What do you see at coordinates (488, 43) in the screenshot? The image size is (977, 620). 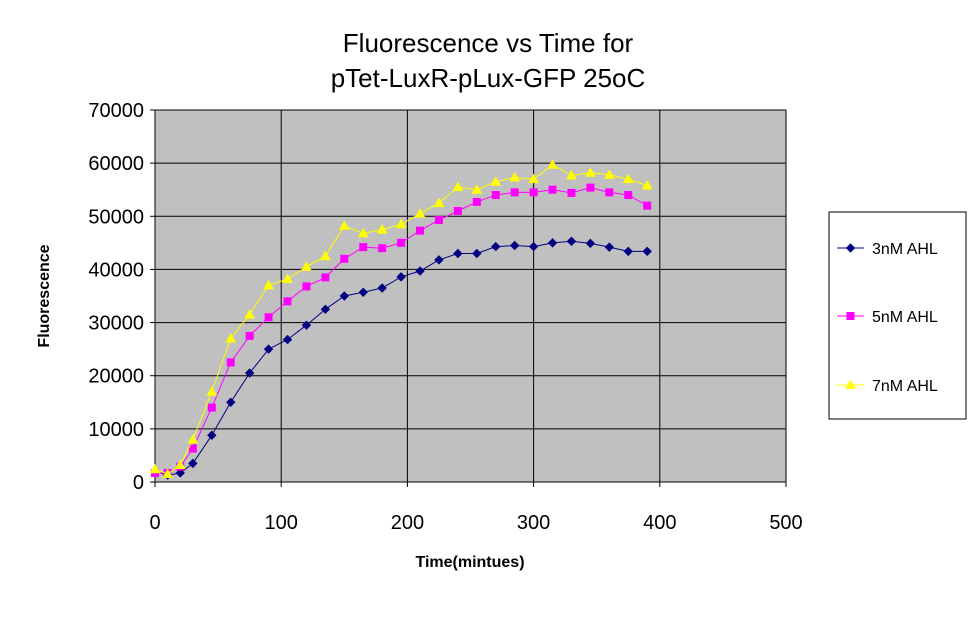 I see `chart-title-line-1: Fluorescence vs Time for` at bounding box center [488, 43].